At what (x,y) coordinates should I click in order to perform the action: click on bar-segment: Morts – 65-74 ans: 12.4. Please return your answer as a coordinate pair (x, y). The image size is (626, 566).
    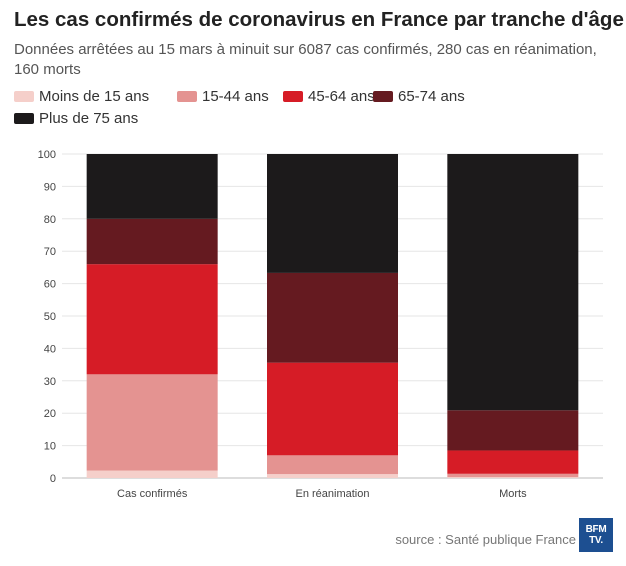
    Looking at the image, I should click on (513, 430).